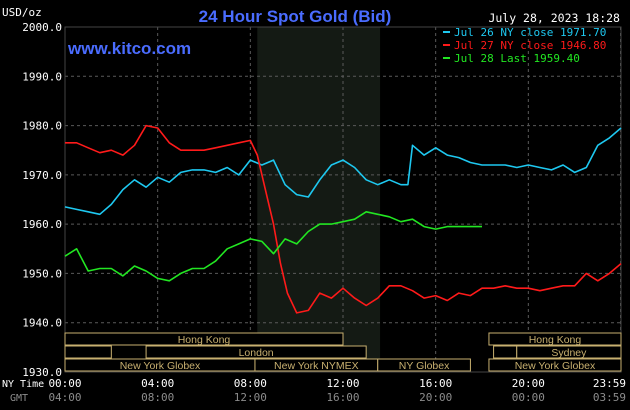  Describe the element at coordinates (157, 383) in the screenshot. I see `x-tick-label-ny: 04:00` at that location.